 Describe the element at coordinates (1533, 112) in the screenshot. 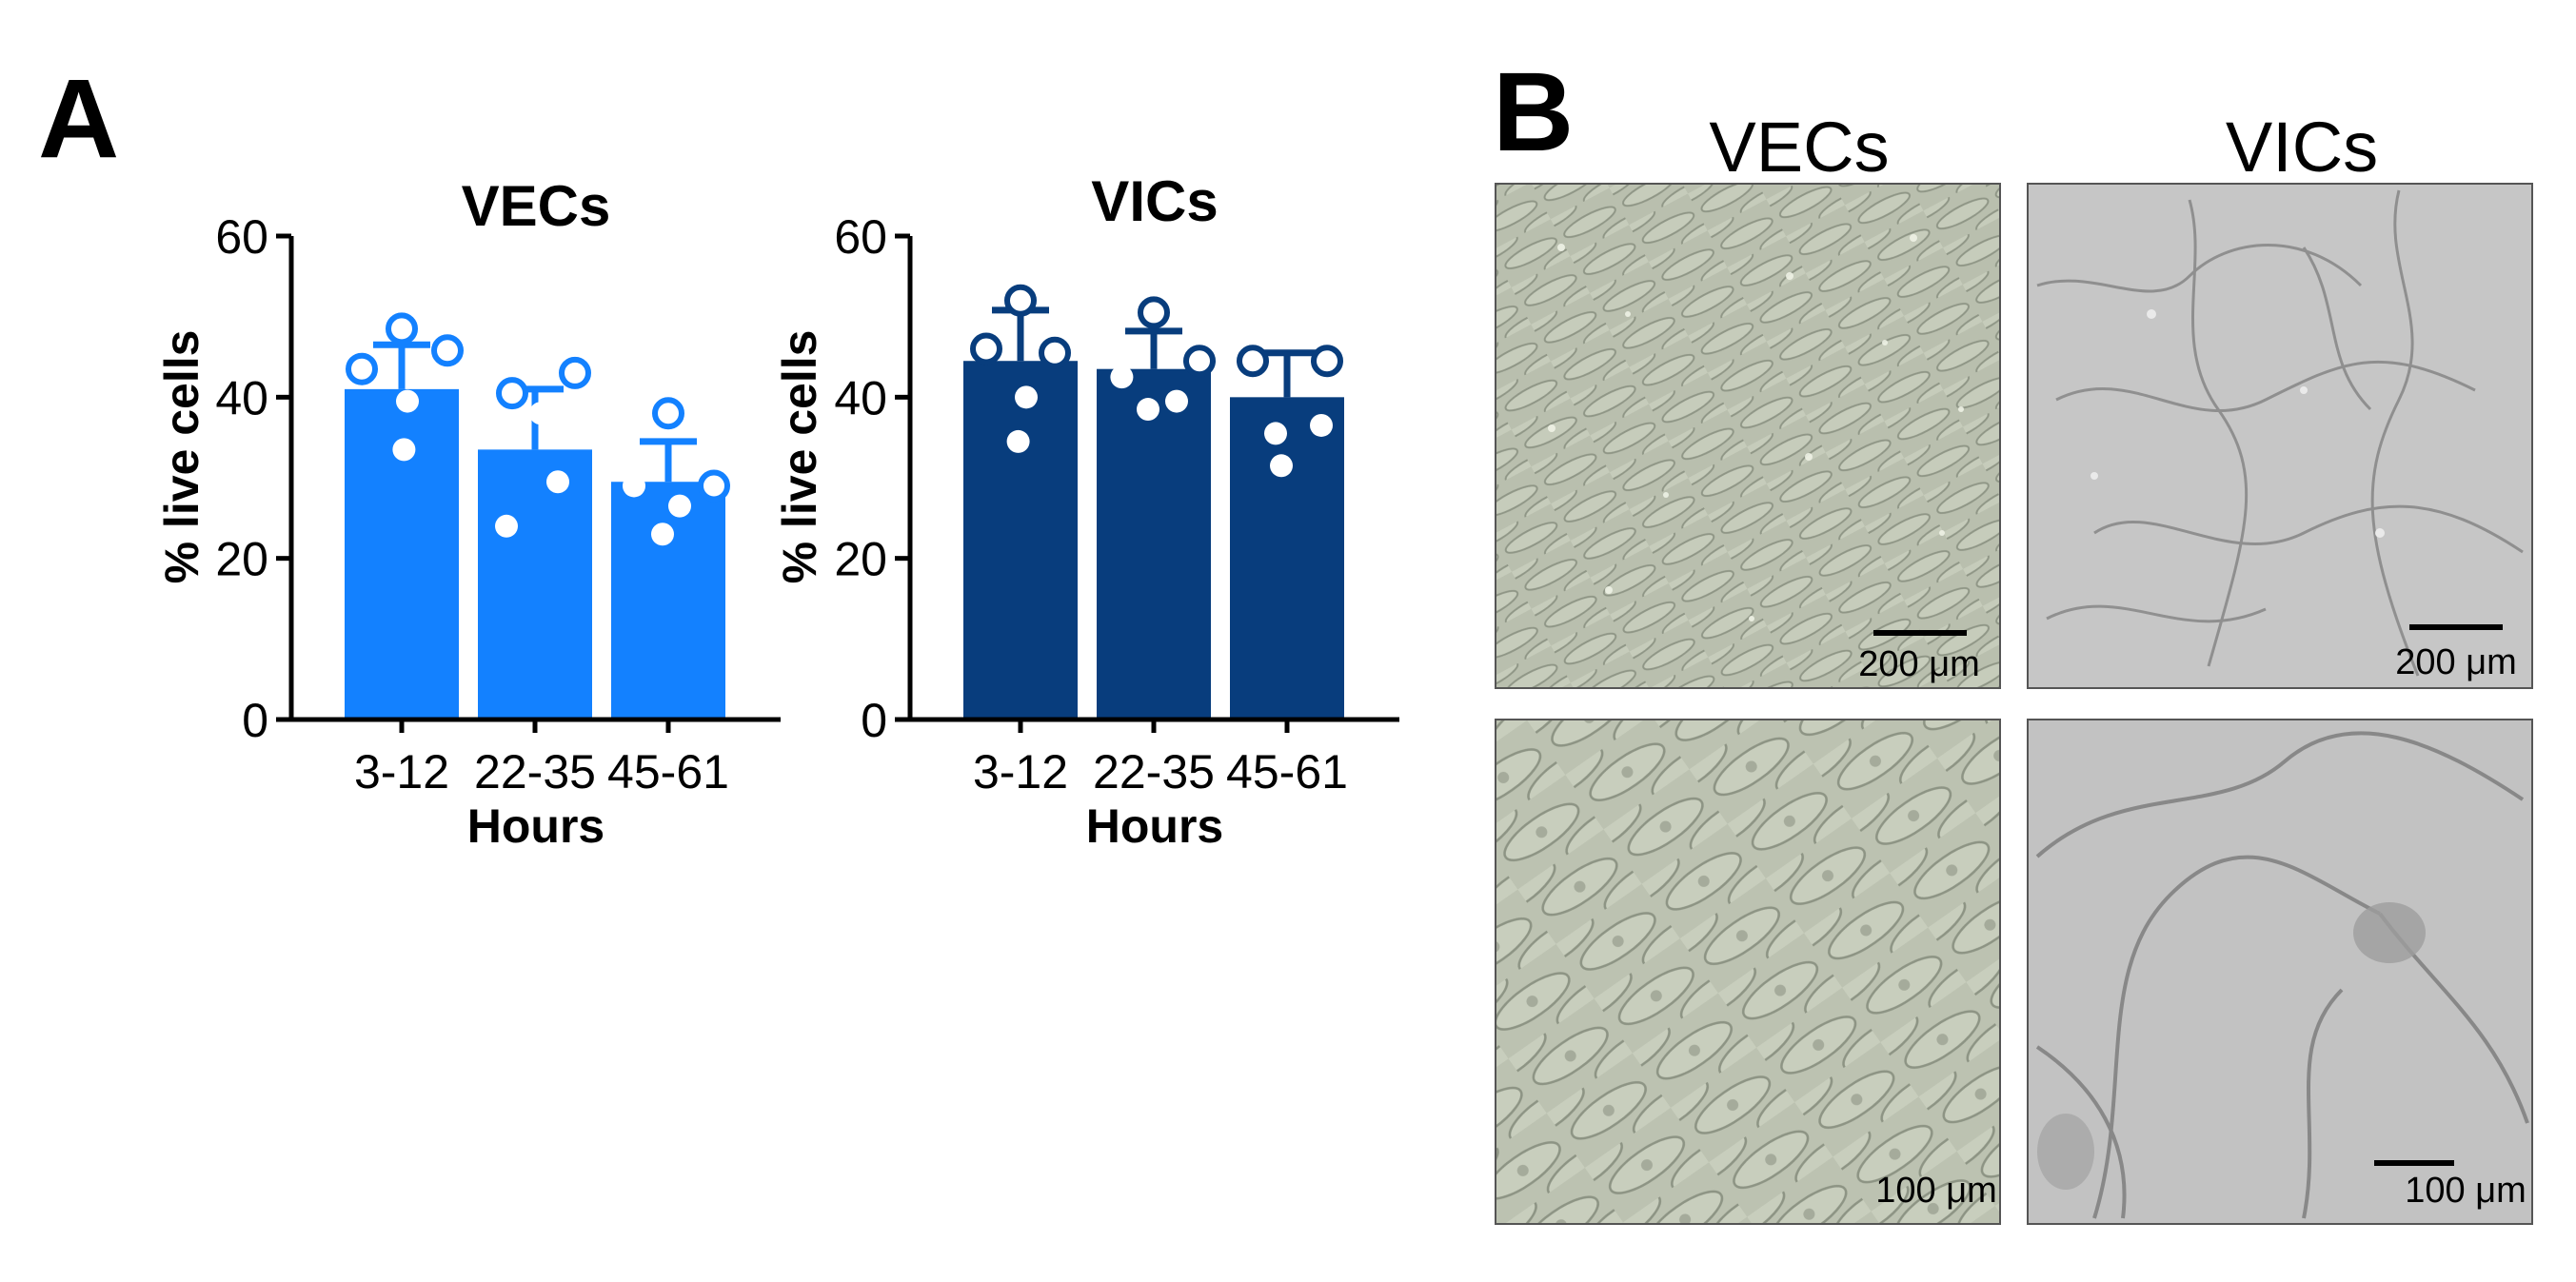

I see `panel-b-label: B` at that location.